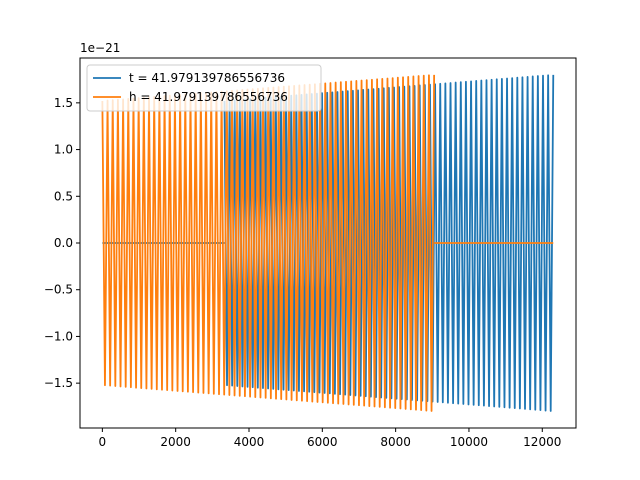  Describe the element at coordinates (63, 103) in the screenshot. I see `y-tick-label: 1.5` at that location.